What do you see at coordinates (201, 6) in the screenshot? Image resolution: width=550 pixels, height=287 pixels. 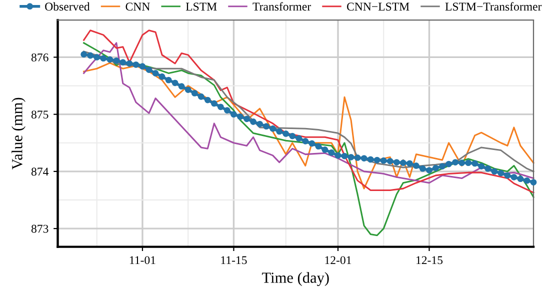 I see `legend-label: LSTM` at bounding box center [201, 6].